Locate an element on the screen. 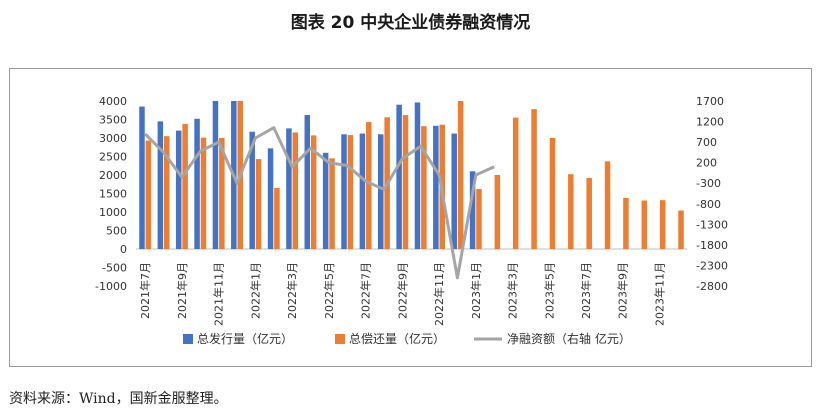 The height and width of the screenshot is (414, 821). y-right-tick-label: 1700 is located at coordinates (710, 101).